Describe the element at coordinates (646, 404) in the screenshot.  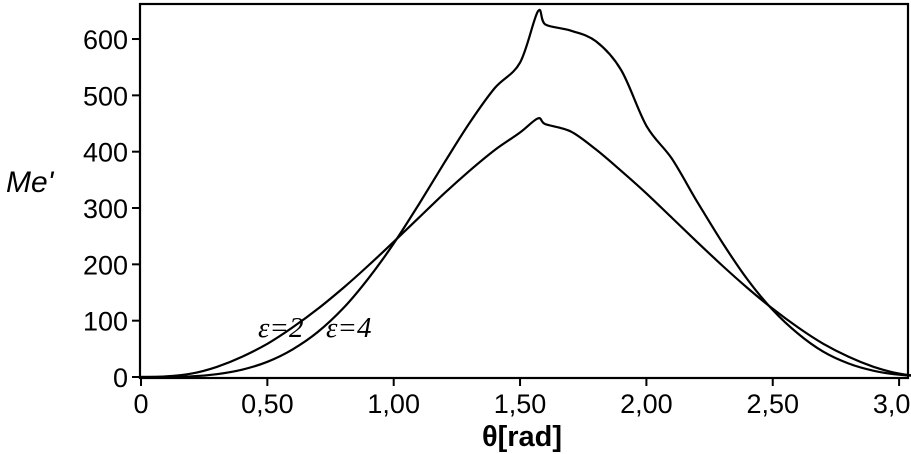
I see `x-tick-label: 2,00` at that location.